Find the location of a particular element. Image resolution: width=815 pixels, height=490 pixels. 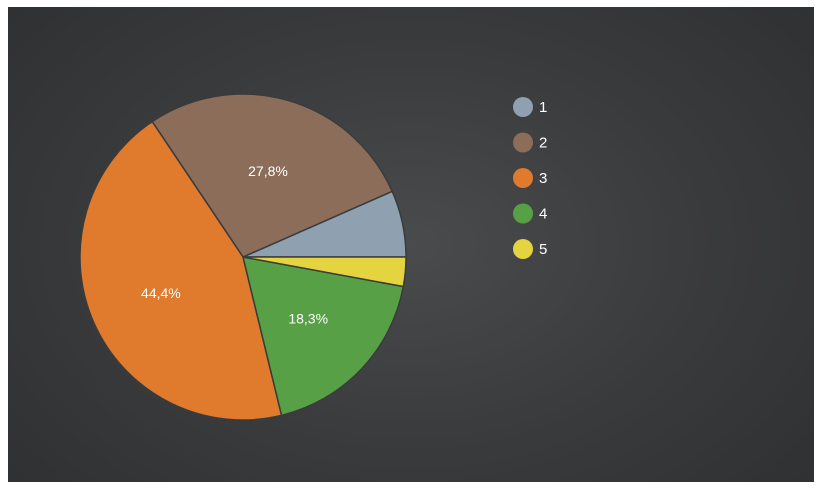

legend-label-4: 4 is located at coordinates (543, 214).